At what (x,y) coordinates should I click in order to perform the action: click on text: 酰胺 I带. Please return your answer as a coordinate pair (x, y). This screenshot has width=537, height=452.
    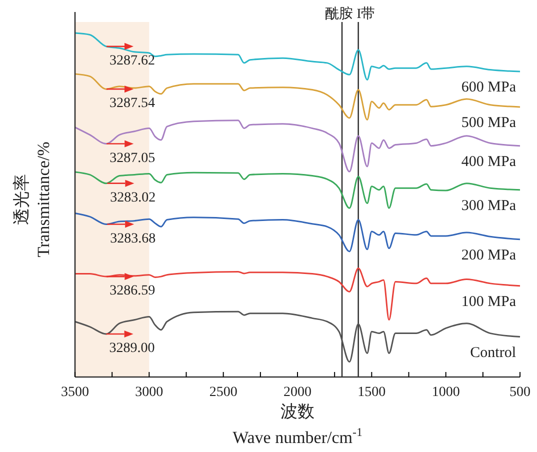
    Looking at the image, I should click on (350, 14).